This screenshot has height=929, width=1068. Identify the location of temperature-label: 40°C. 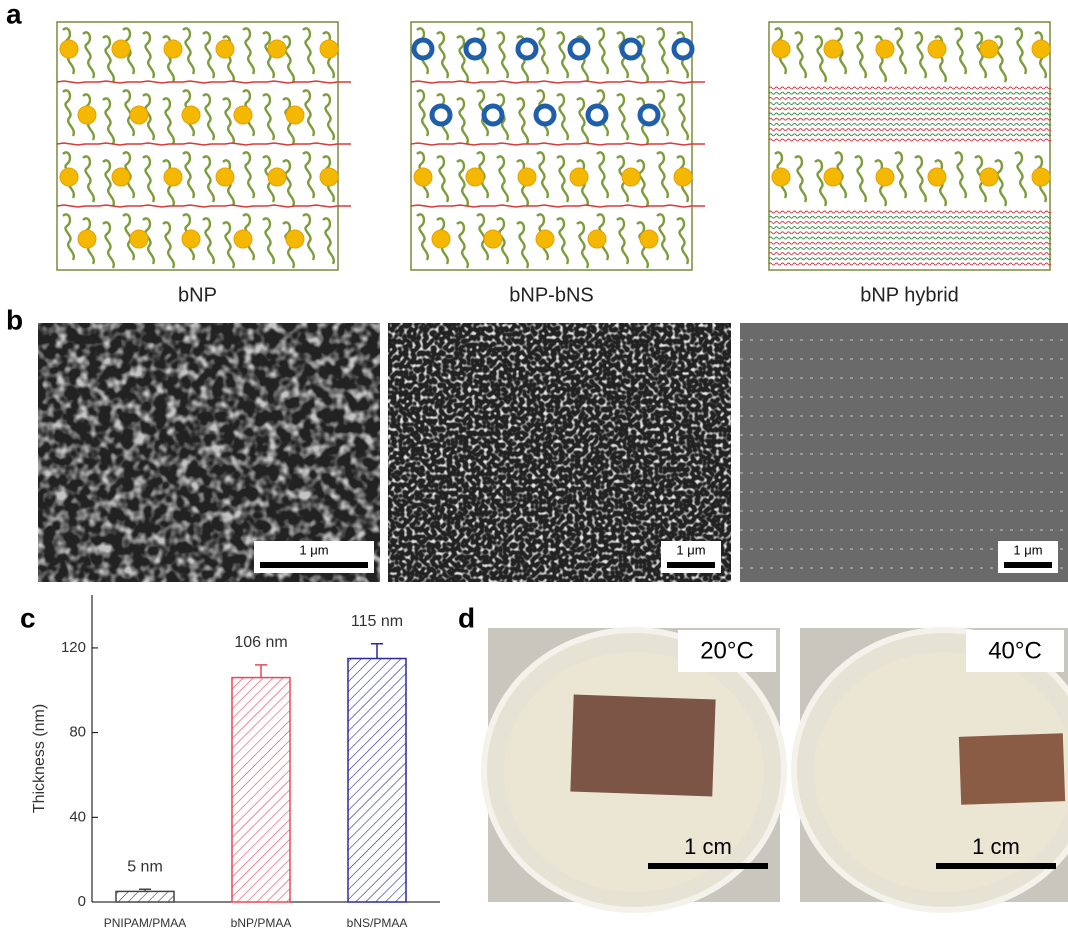
(1015, 650).